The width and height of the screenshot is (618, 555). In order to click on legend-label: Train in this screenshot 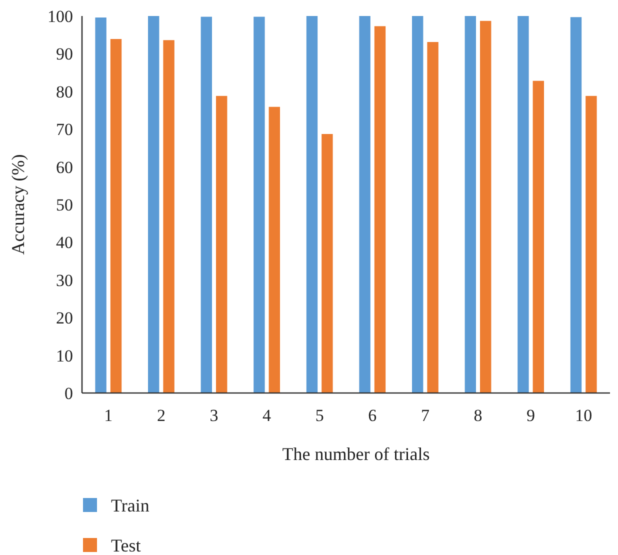, I will do `click(130, 505)`.